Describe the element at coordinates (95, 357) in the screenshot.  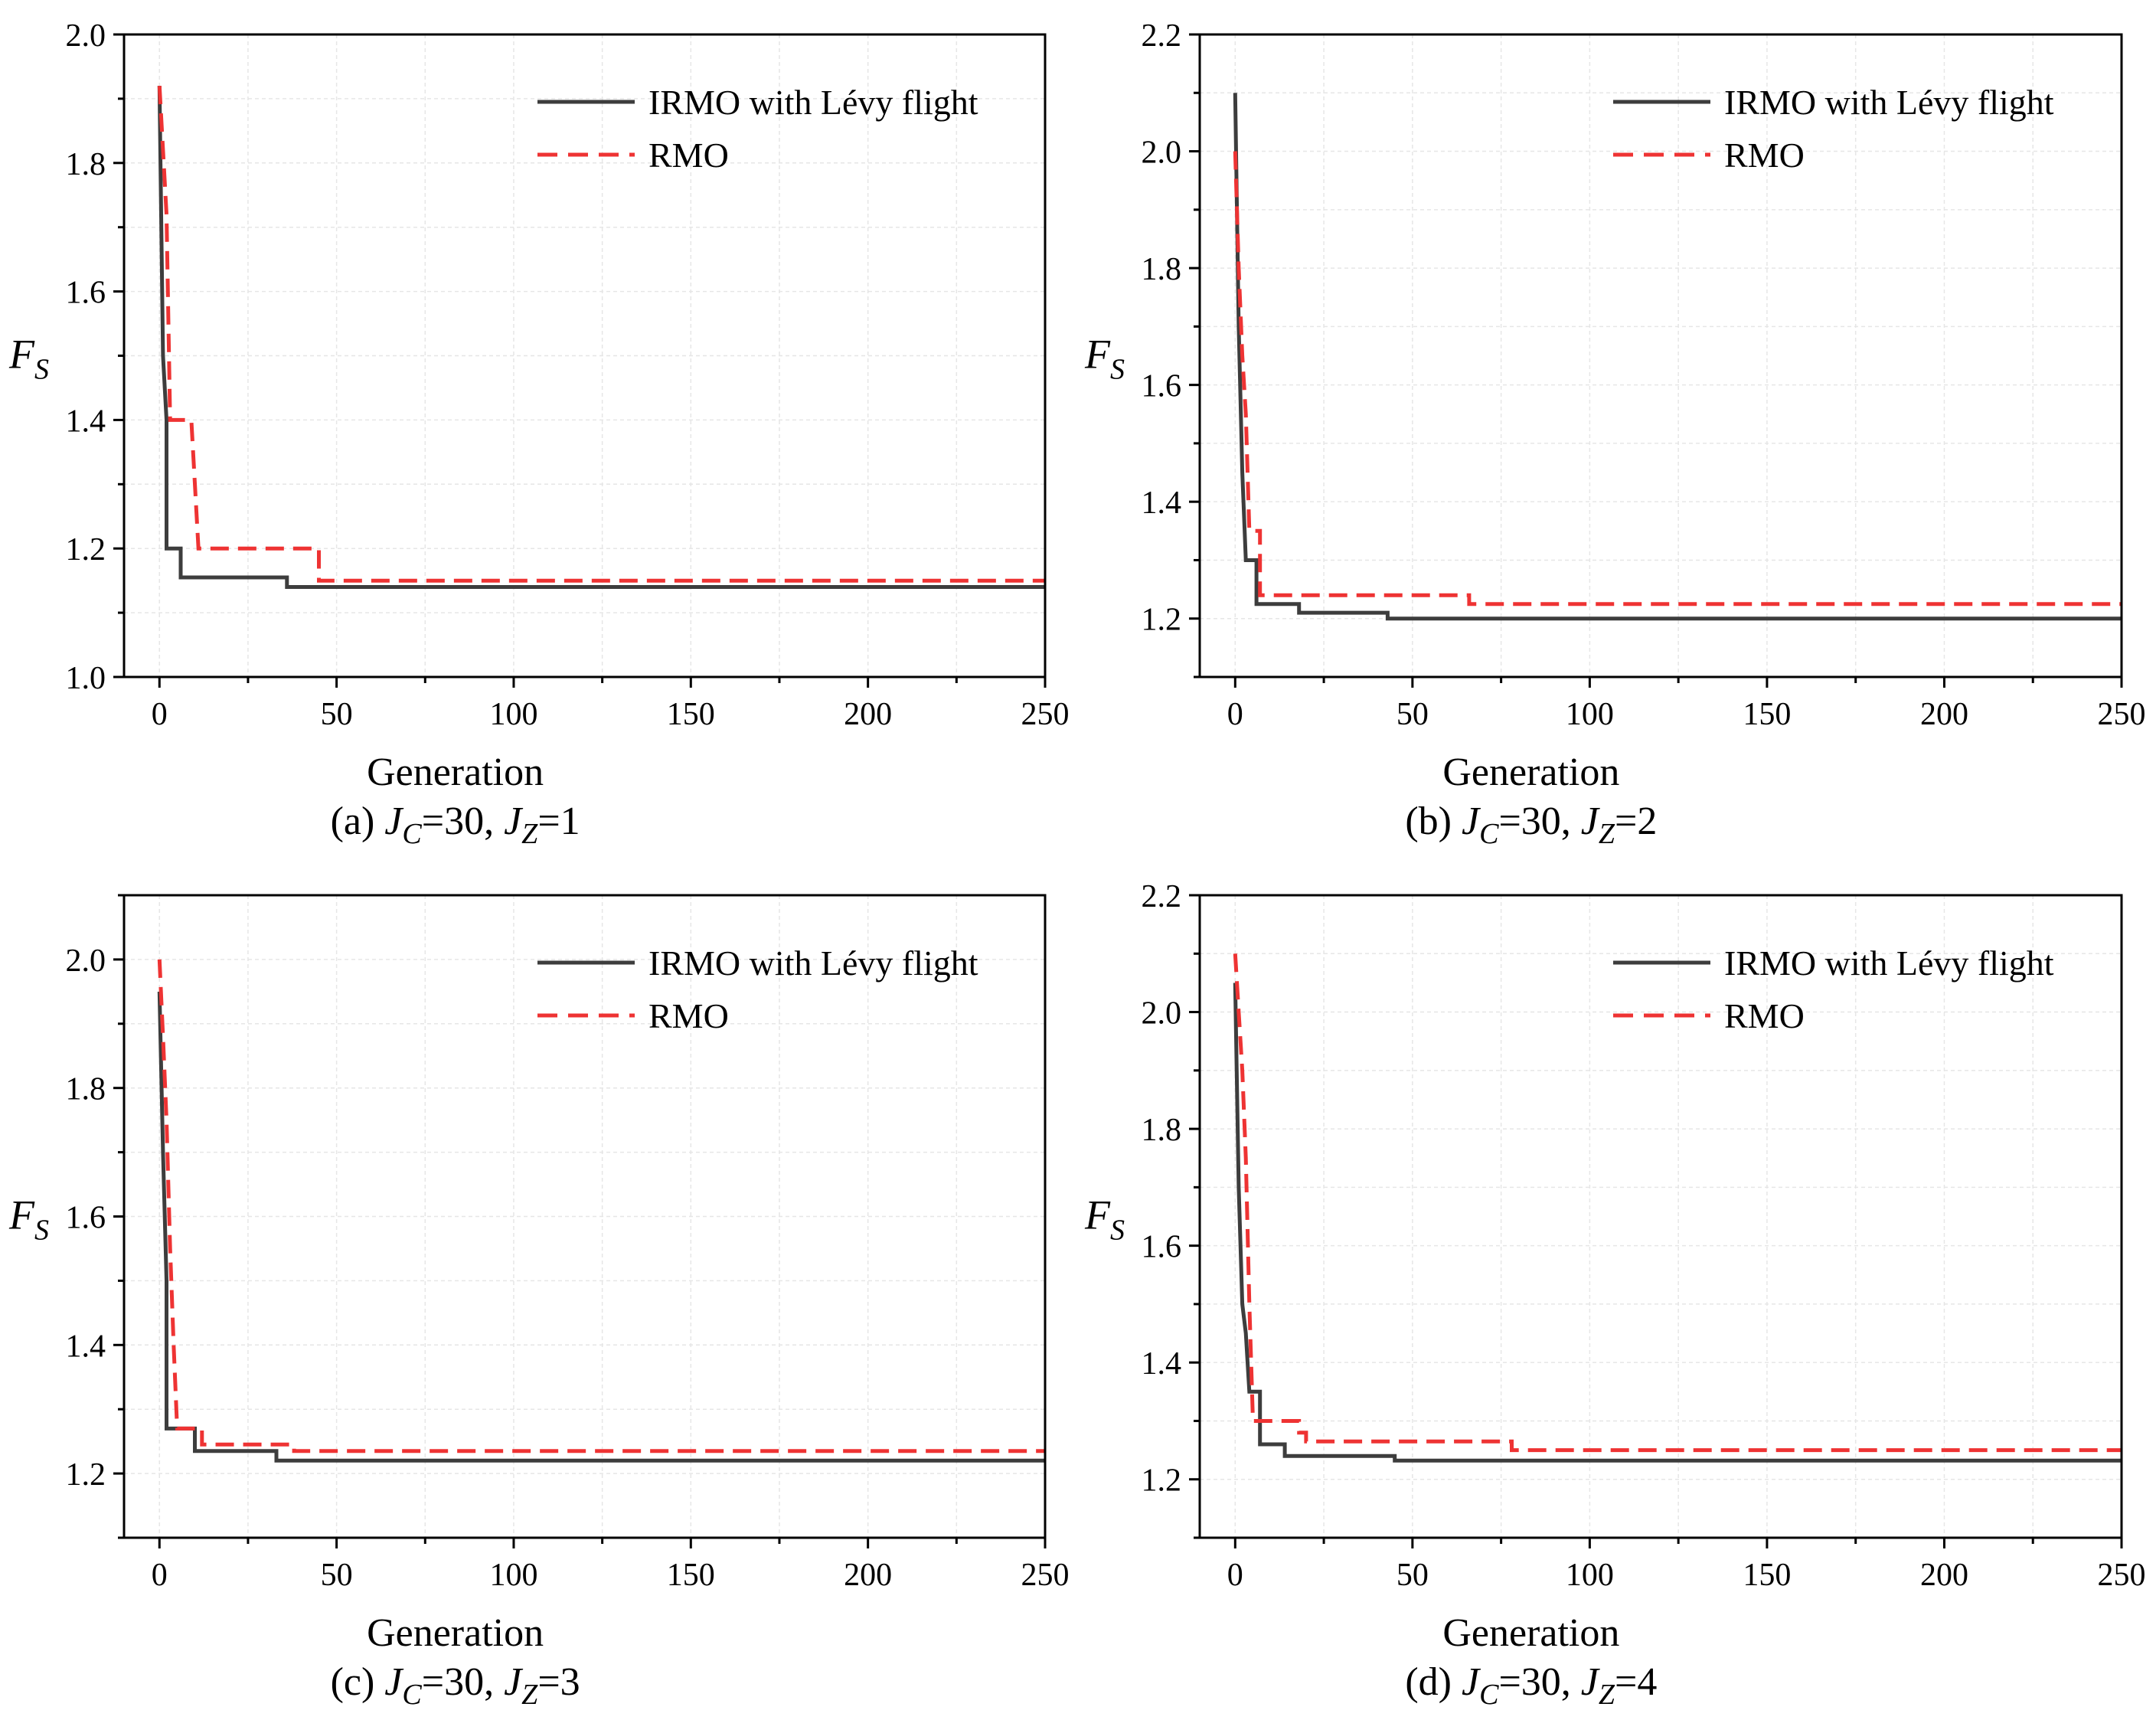
I see `y-axis: 1.0 1.2 1.4 1.6 1.8 2.0` at that location.